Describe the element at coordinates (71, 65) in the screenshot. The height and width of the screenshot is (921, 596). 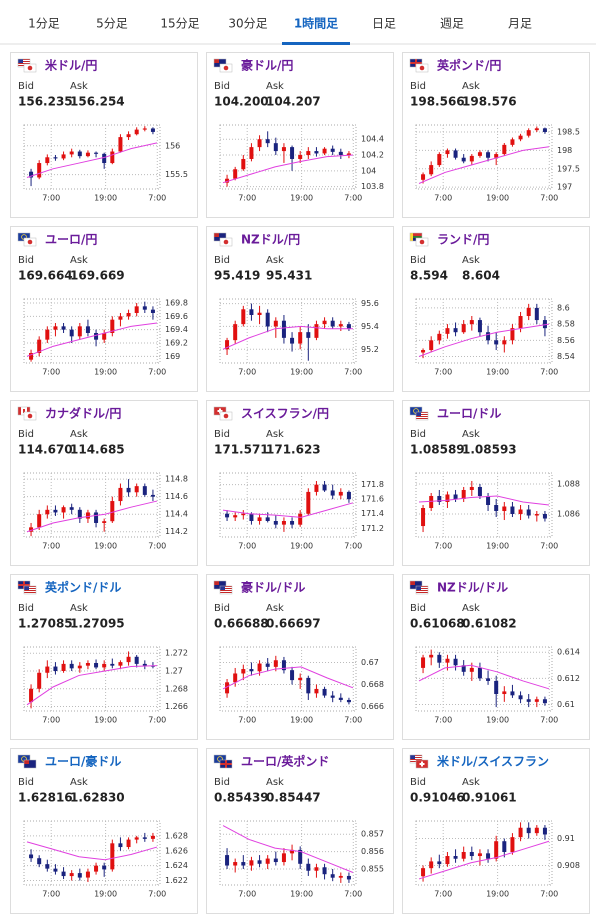
I see `card-title: 米ドル/円` at that location.